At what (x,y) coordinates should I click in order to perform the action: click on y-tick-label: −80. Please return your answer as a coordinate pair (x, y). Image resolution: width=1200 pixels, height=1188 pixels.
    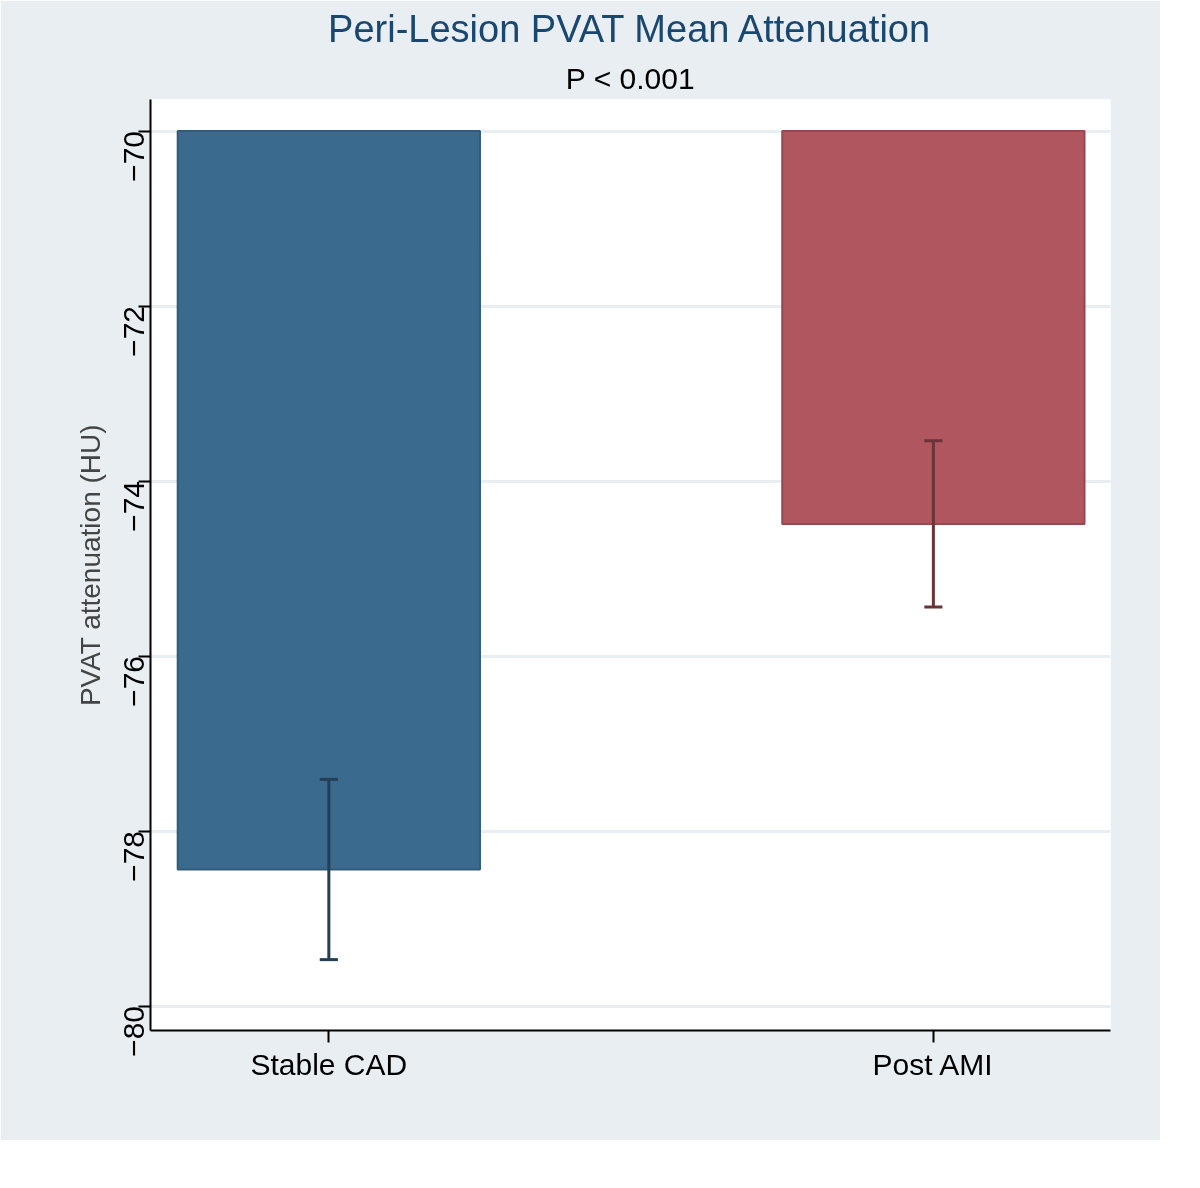
    Looking at the image, I should click on (133, 1031).